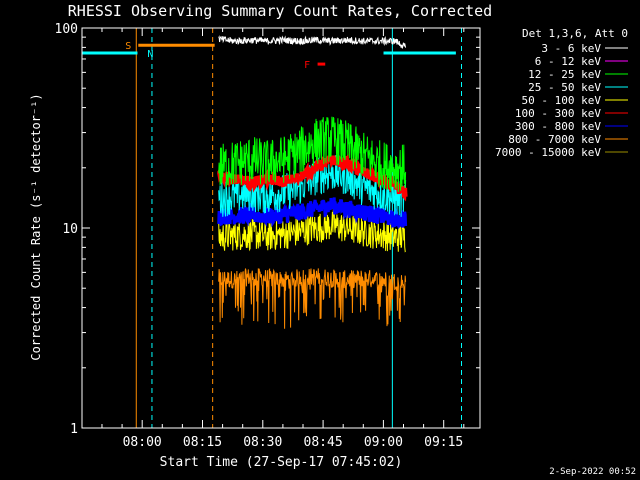 The height and width of the screenshot is (480, 640). I want to click on legend-entry-label: 50 - 100 keV, so click(562, 100).